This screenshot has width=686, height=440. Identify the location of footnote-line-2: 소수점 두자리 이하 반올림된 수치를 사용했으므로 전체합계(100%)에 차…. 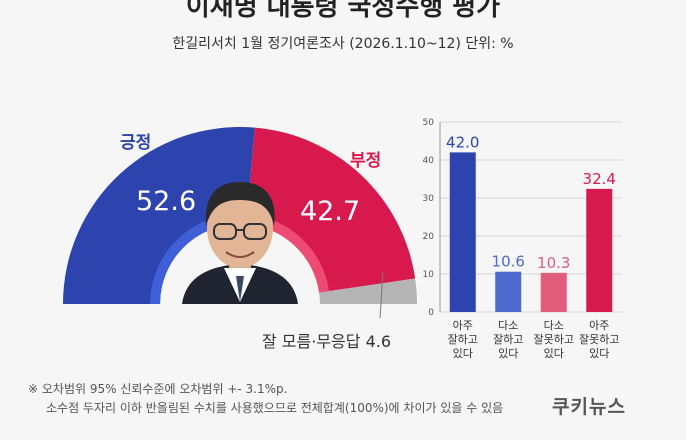
(275, 408).